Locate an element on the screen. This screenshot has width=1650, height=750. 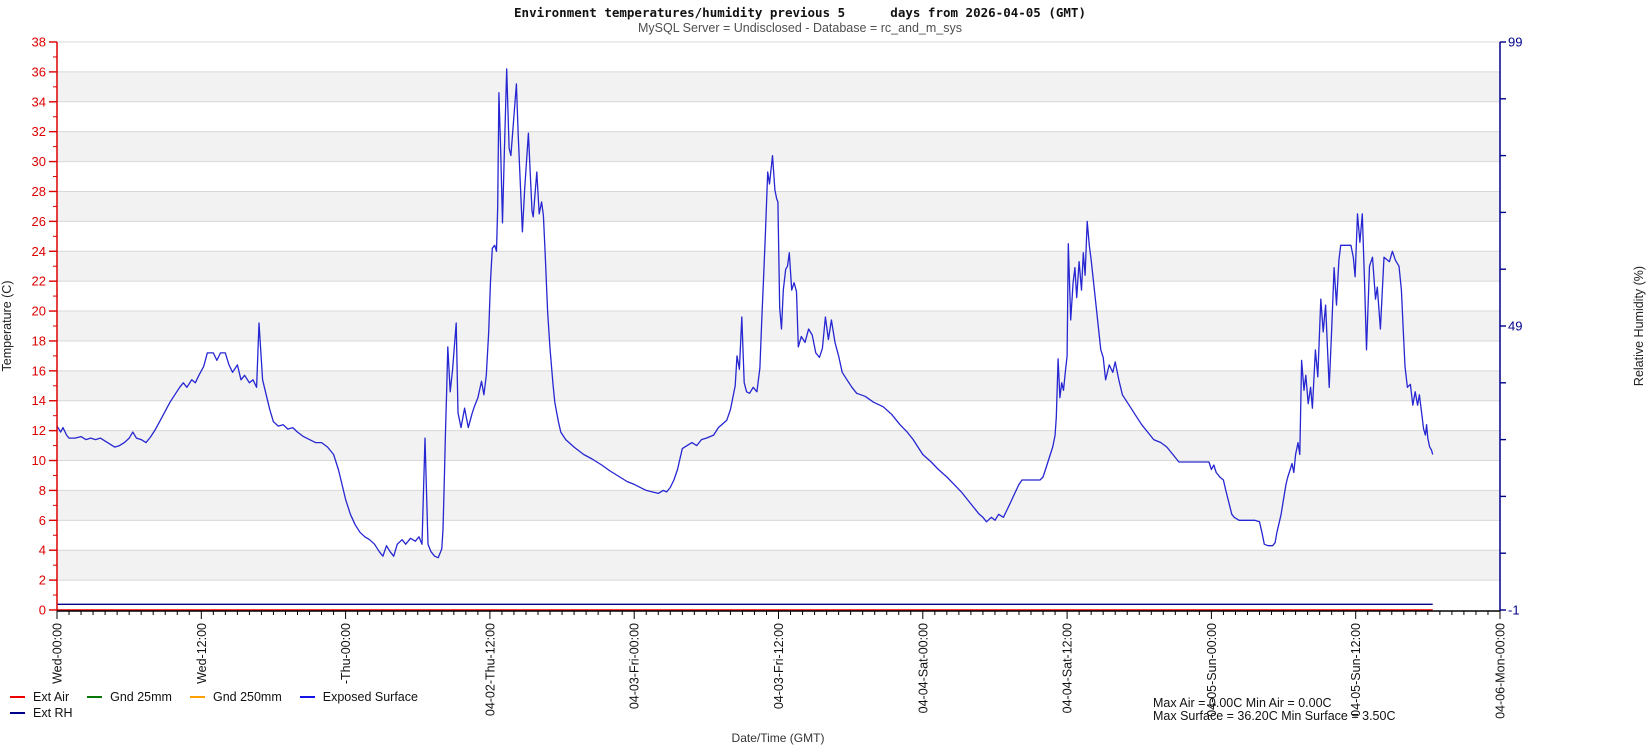
x-tick-label: -Thu-00:00 is located at coordinates (346, 653).